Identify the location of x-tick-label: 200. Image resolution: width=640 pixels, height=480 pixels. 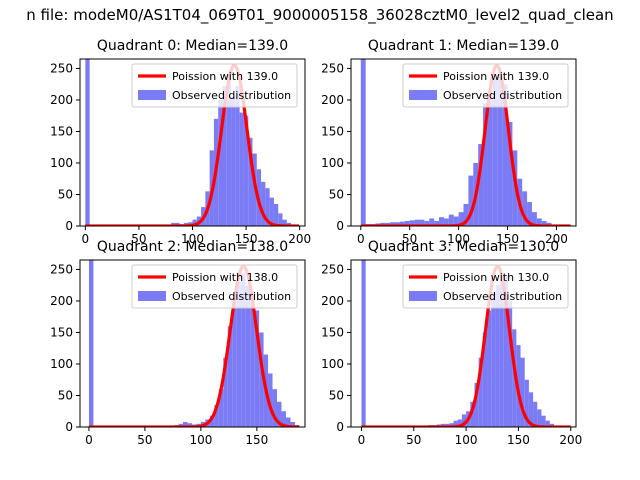
(570, 440).